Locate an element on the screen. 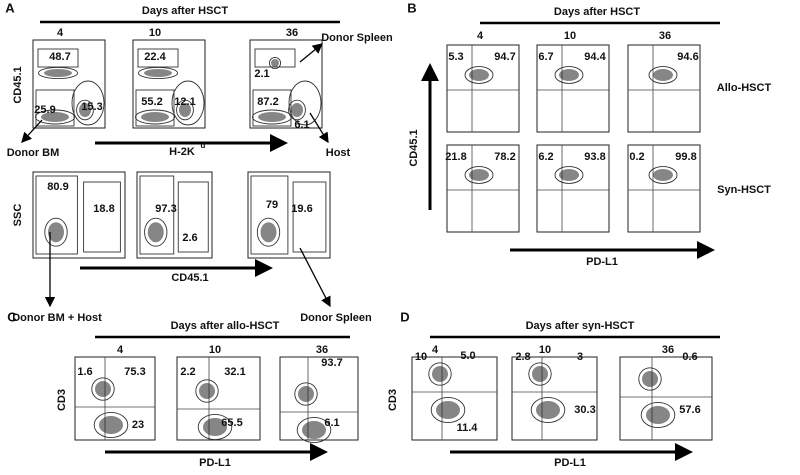 The height and width of the screenshot is (475, 800). quadrant-value: 65.5 is located at coordinates (231, 423).